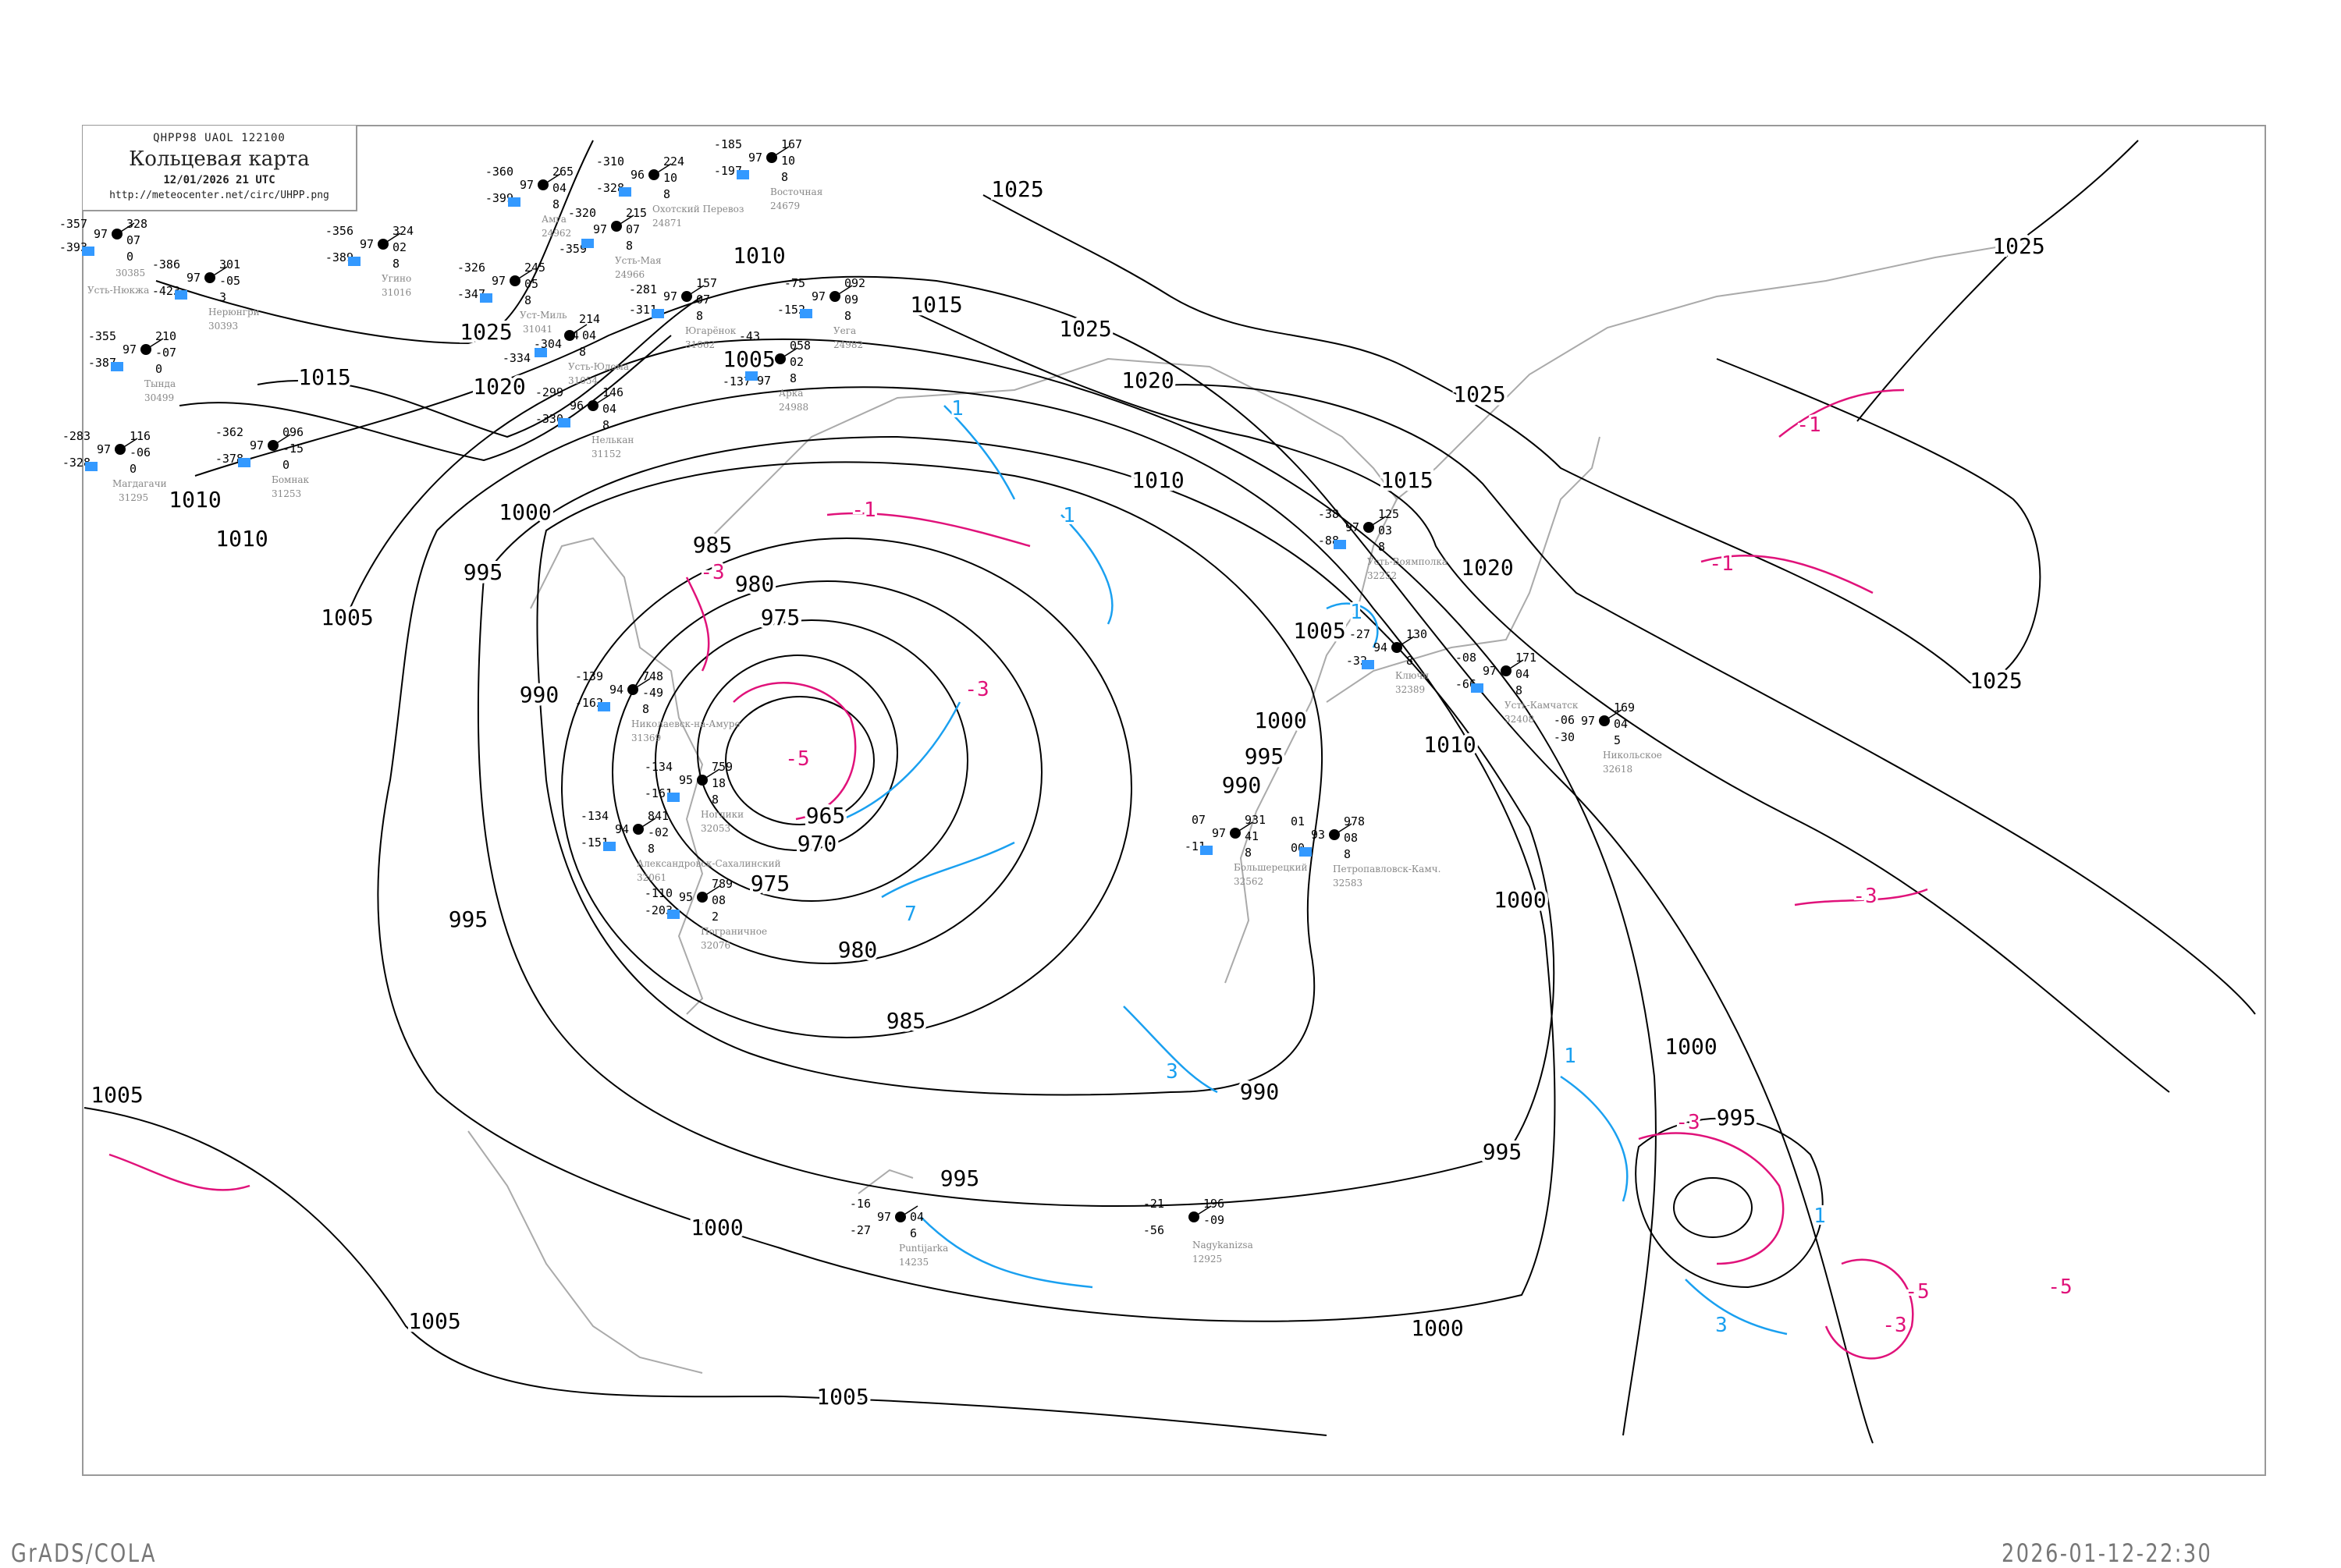 Image resolution: width=2341 pixels, height=1568 pixels. What do you see at coordinates (512, 298) in the screenshot?
I see `station-31041: -326 97 -347 245 05 8 Уст-Миль 31041` at bounding box center [512, 298].